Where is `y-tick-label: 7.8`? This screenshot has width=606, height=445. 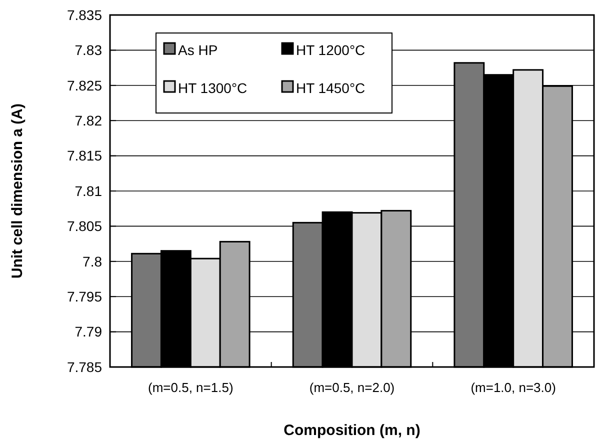 y-tick-label: 7.8 is located at coordinates (92, 261).